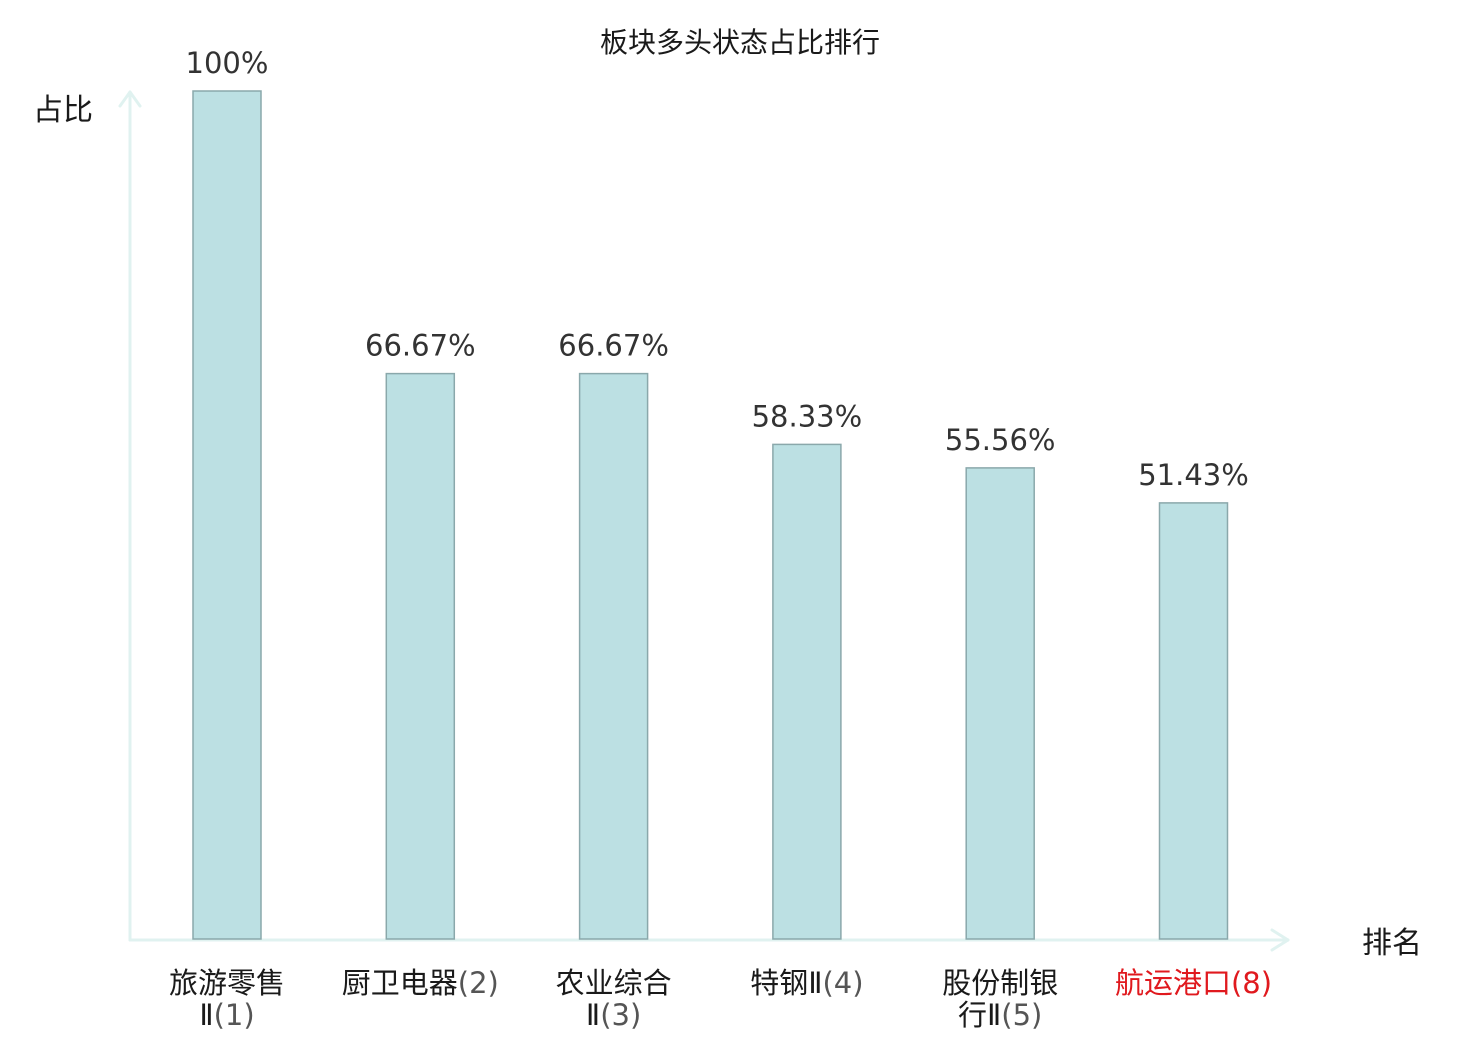 This screenshot has width=1480, height=1044. Describe the element at coordinates (614, 999) in the screenshot. I see `category-label-3: 农业综合 Ⅱ(3)` at that location.